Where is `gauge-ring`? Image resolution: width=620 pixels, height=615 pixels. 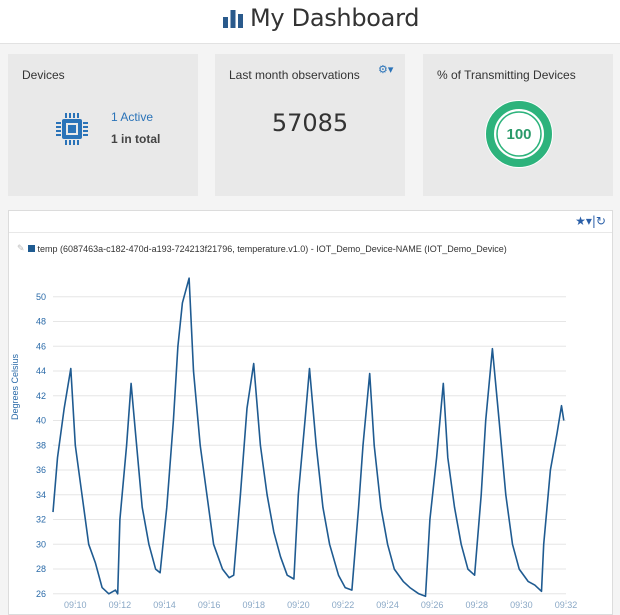 gauge-ring is located at coordinates (519, 134).